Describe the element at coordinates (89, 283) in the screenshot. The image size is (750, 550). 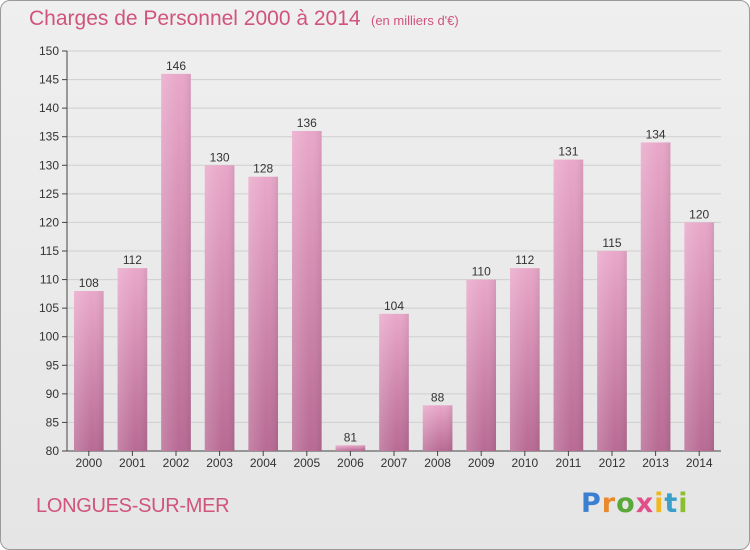
I see `value-label: 108` at that location.